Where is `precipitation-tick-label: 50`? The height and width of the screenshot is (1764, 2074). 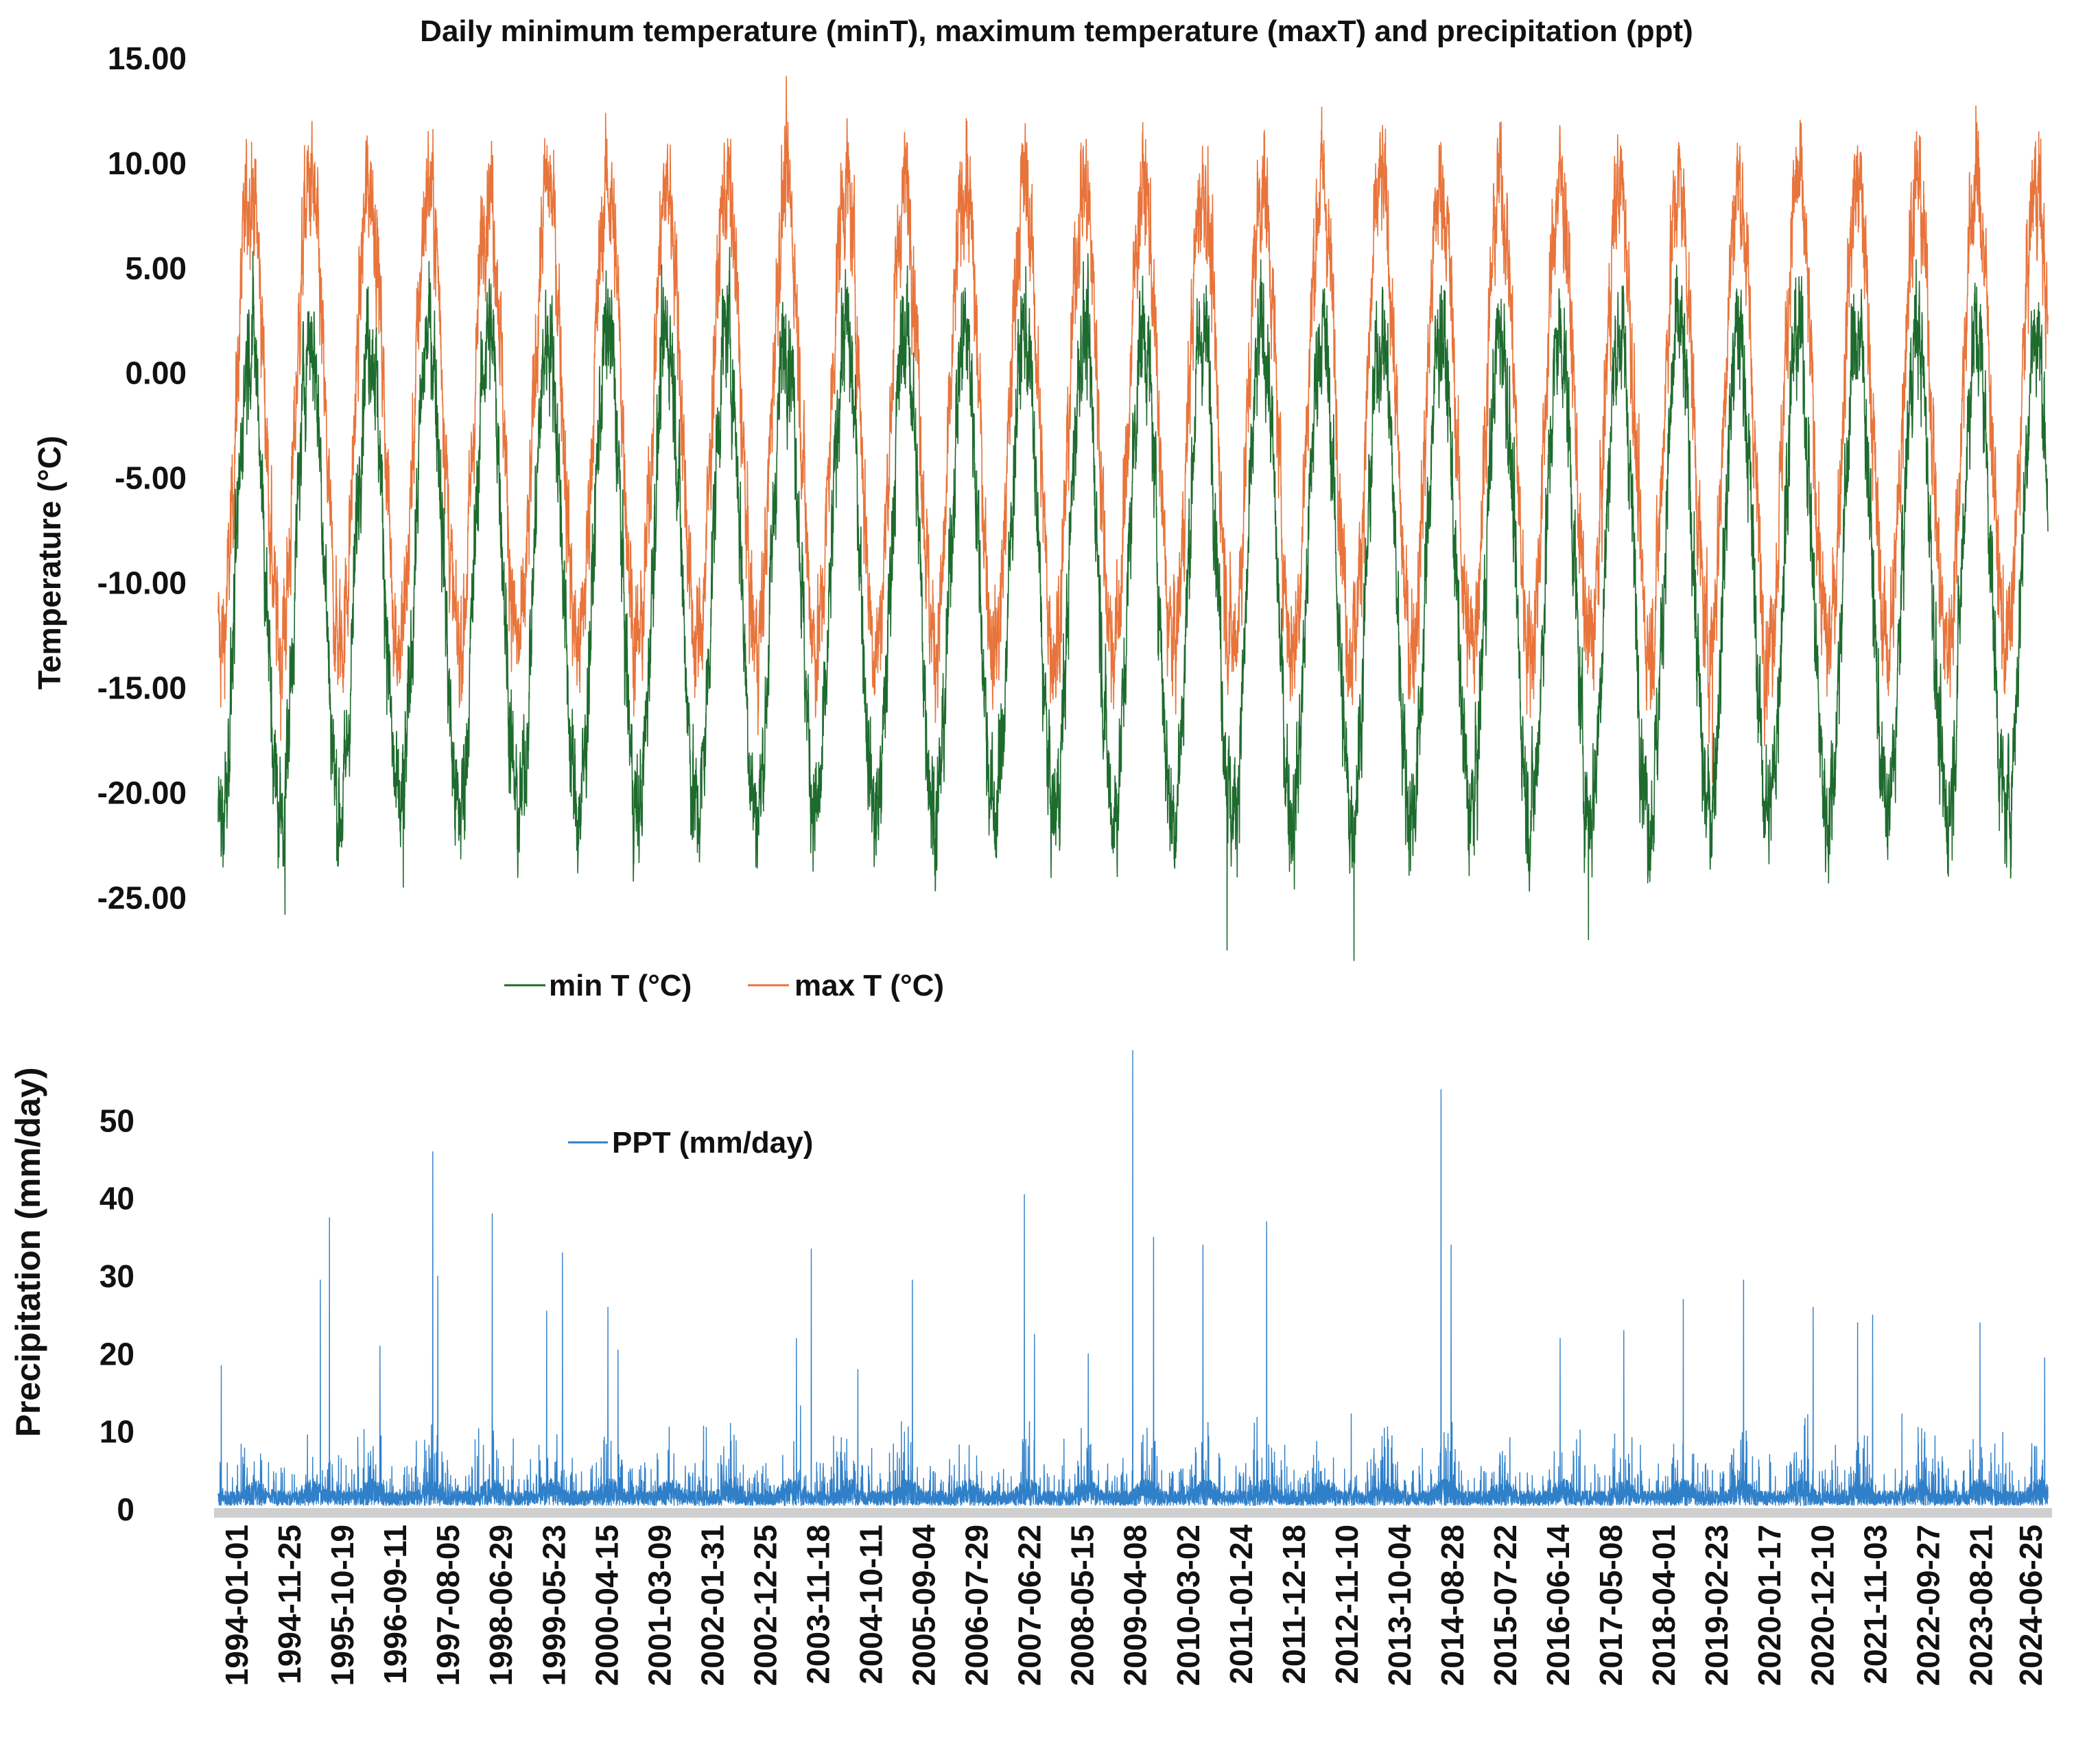 precipitation-tick-label: 50 is located at coordinates (116, 1120).